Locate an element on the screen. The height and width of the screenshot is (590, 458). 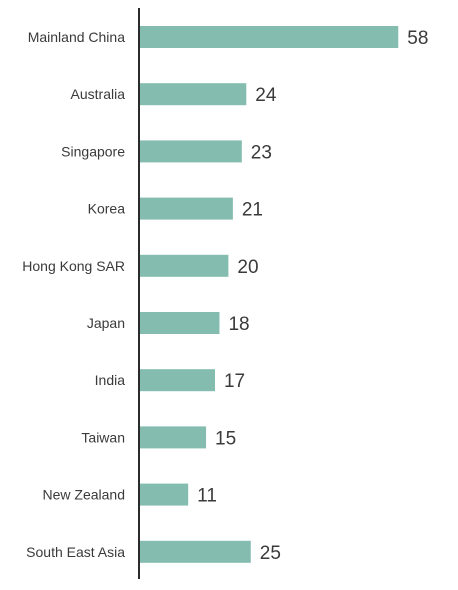
category-label-singapore: Singapore is located at coordinates (93, 151).